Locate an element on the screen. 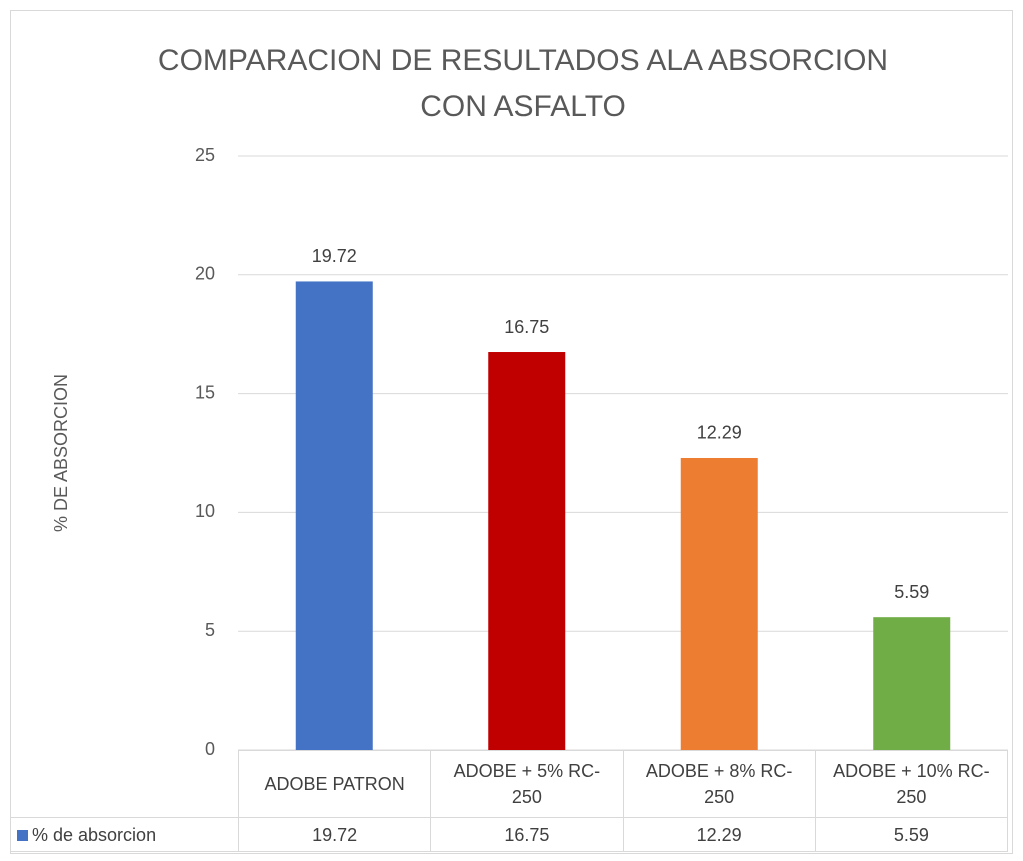  category-label: ADOBE + 8% RC-250 is located at coordinates (719, 784).